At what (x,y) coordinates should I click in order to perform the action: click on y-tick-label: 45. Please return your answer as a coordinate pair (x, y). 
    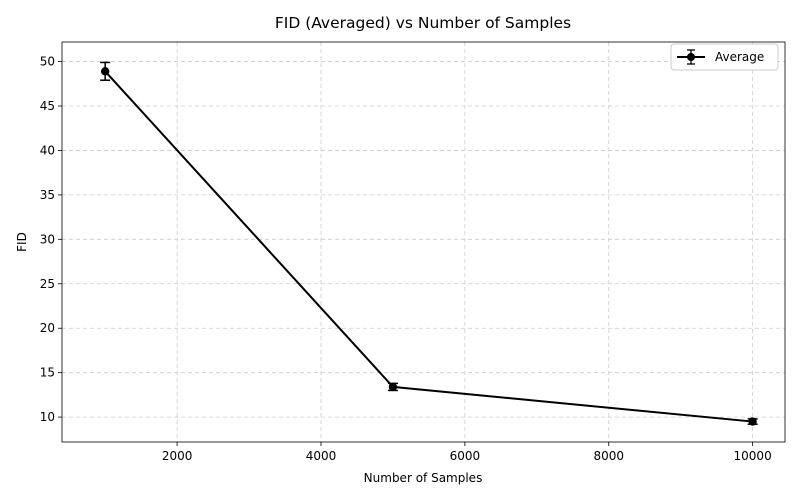
    Looking at the image, I should click on (47, 106).